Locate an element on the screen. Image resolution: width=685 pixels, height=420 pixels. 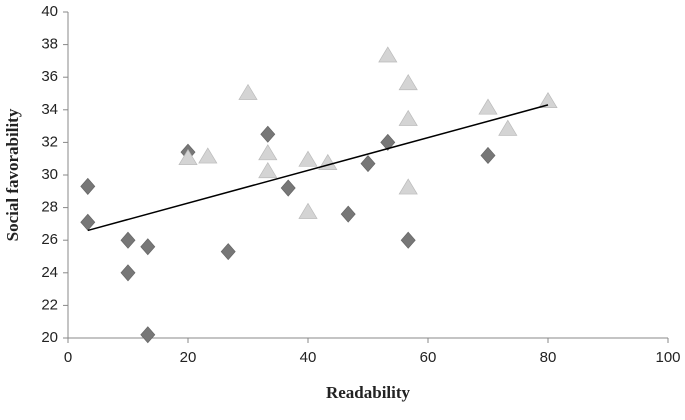
x-tick-label: 40 is located at coordinates (308, 357).